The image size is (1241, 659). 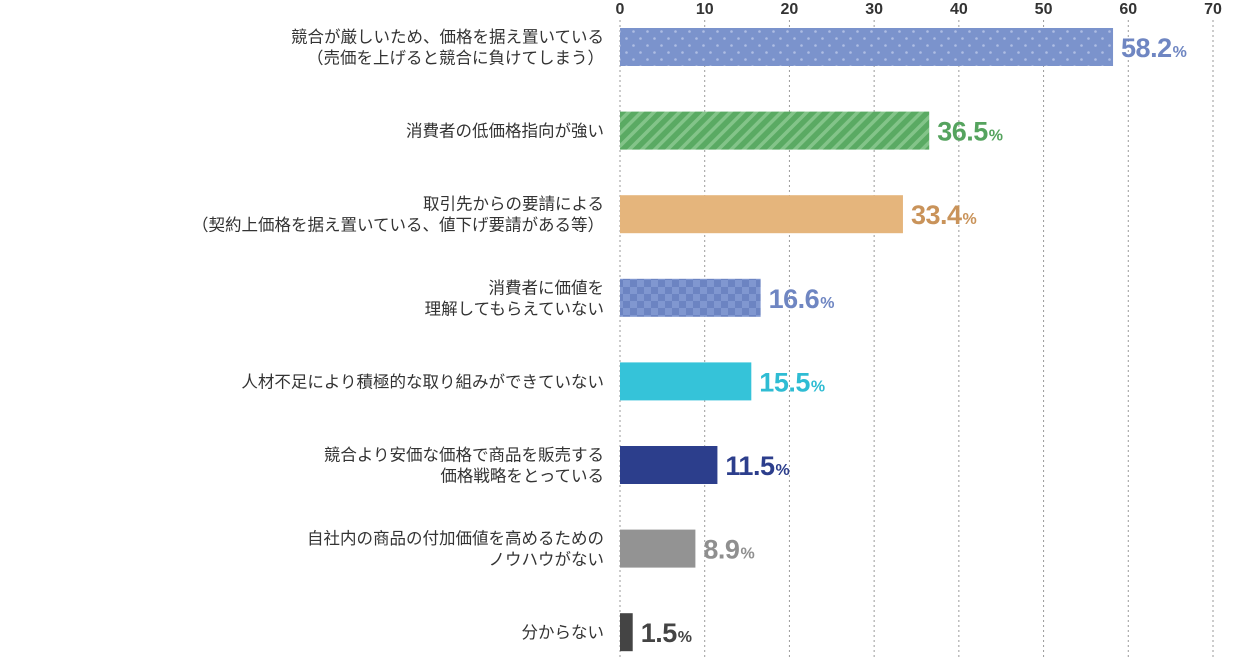 What do you see at coordinates (455, 58) in the screenshot?
I see `category-label: （売価を上げると競合に負けてしまう）` at bounding box center [455, 58].